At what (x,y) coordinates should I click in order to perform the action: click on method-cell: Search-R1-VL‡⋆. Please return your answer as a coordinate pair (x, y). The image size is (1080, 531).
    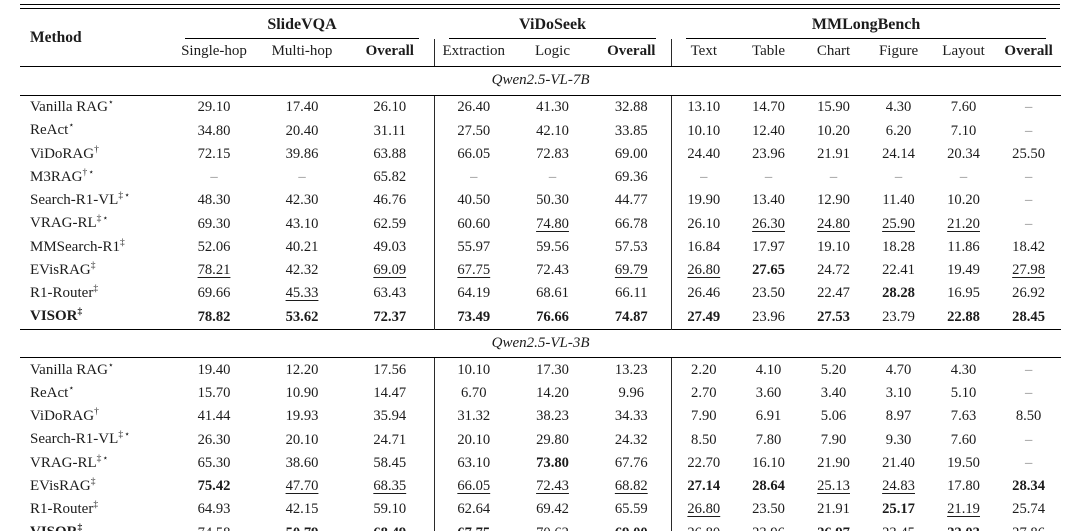
    Looking at the image, I should click on (95, 439).